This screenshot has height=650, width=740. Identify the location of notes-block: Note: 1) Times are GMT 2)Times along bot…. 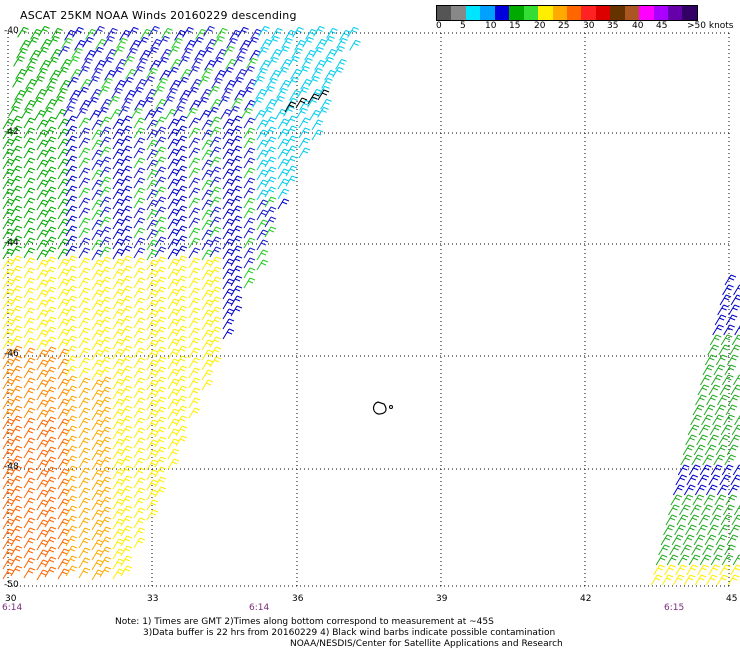
(339, 633).